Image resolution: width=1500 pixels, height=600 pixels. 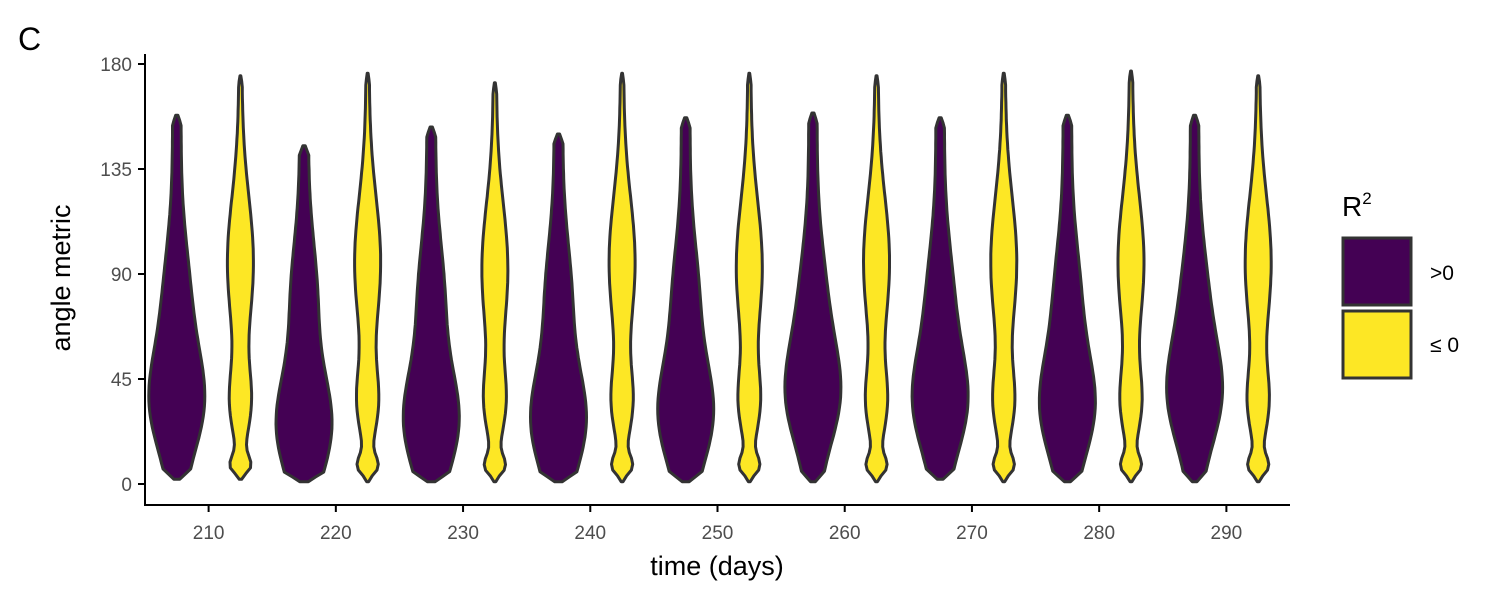 What do you see at coordinates (1067, 298) in the screenshot?
I see `violin-positive-277.5` at bounding box center [1067, 298].